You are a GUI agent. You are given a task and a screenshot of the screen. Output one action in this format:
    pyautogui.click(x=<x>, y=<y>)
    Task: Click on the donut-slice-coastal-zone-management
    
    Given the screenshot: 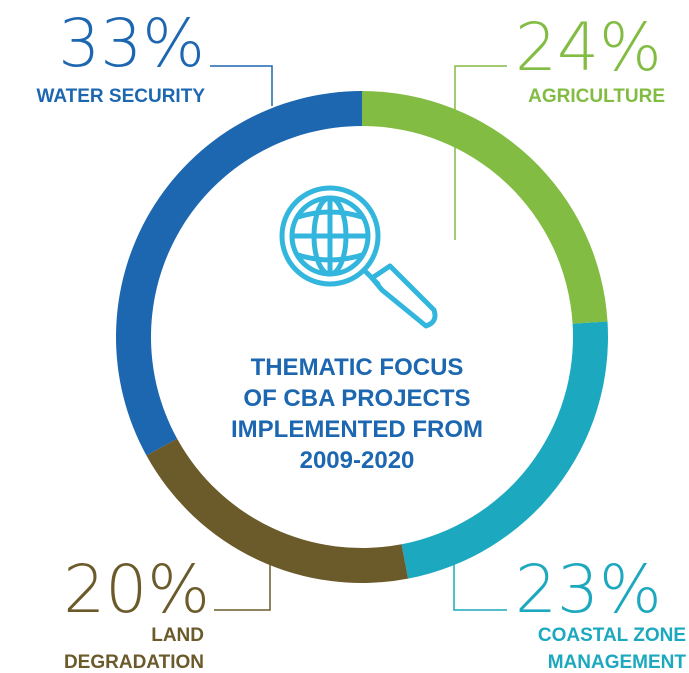 What is the action you would take?
    pyautogui.click(x=505, y=450)
    